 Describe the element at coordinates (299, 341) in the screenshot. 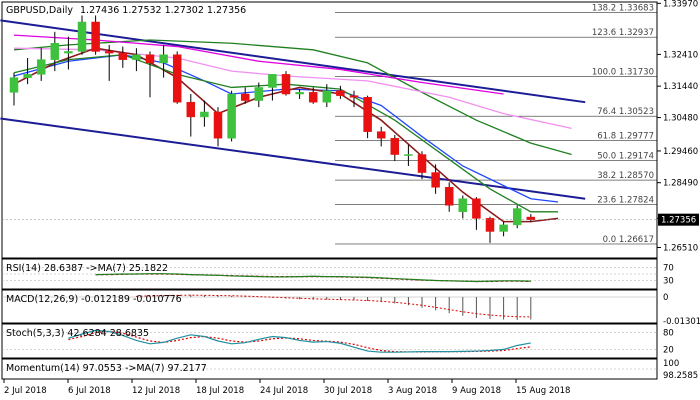

I see `stoch-k-line` at that location.